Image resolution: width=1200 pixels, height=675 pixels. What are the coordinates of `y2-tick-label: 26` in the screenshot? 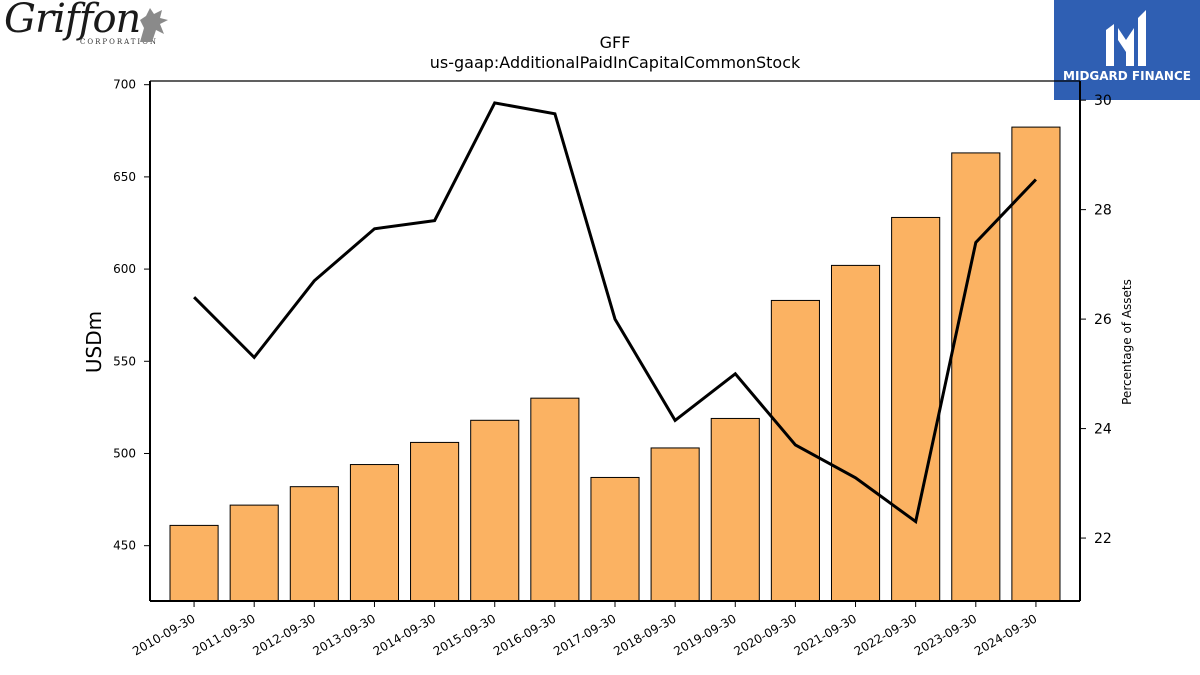 It's located at (1103, 320).